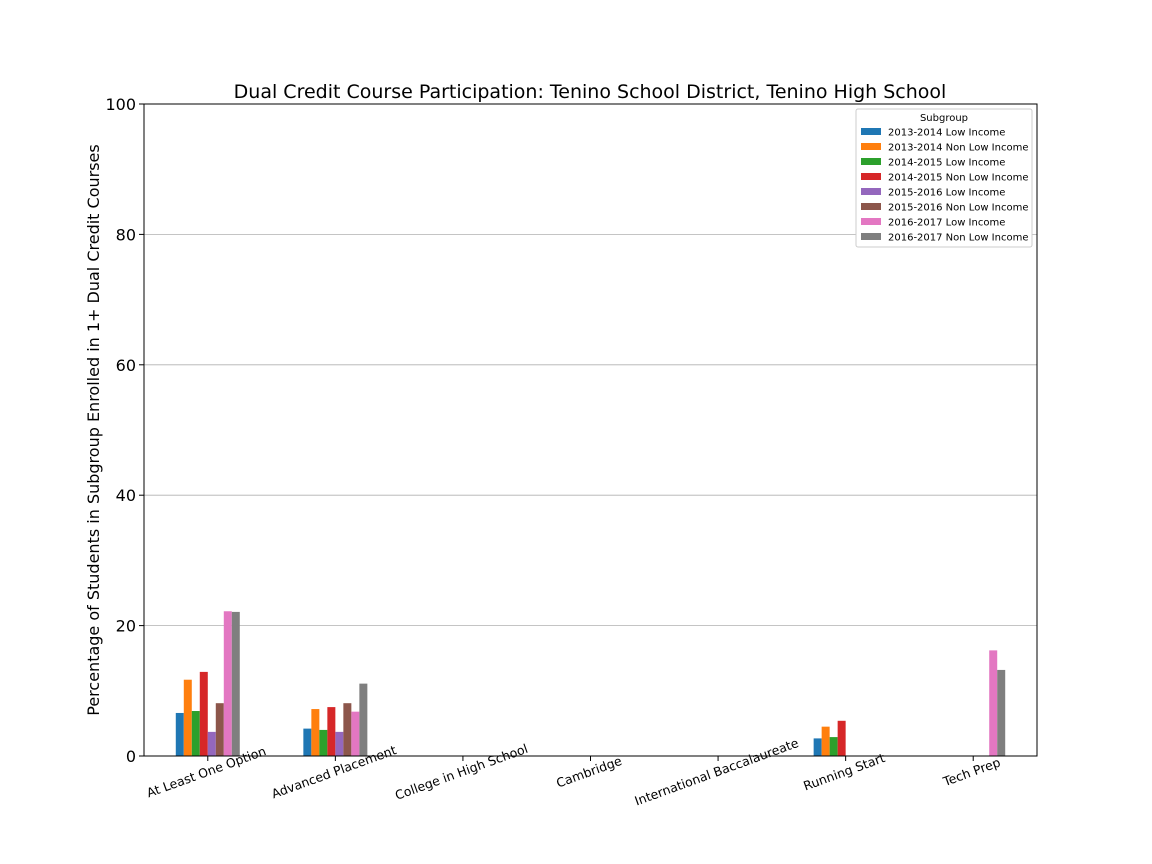  Describe the element at coordinates (958, 208) in the screenshot. I see `legend-entry: 2015-2016 Non Low Income` at that location.